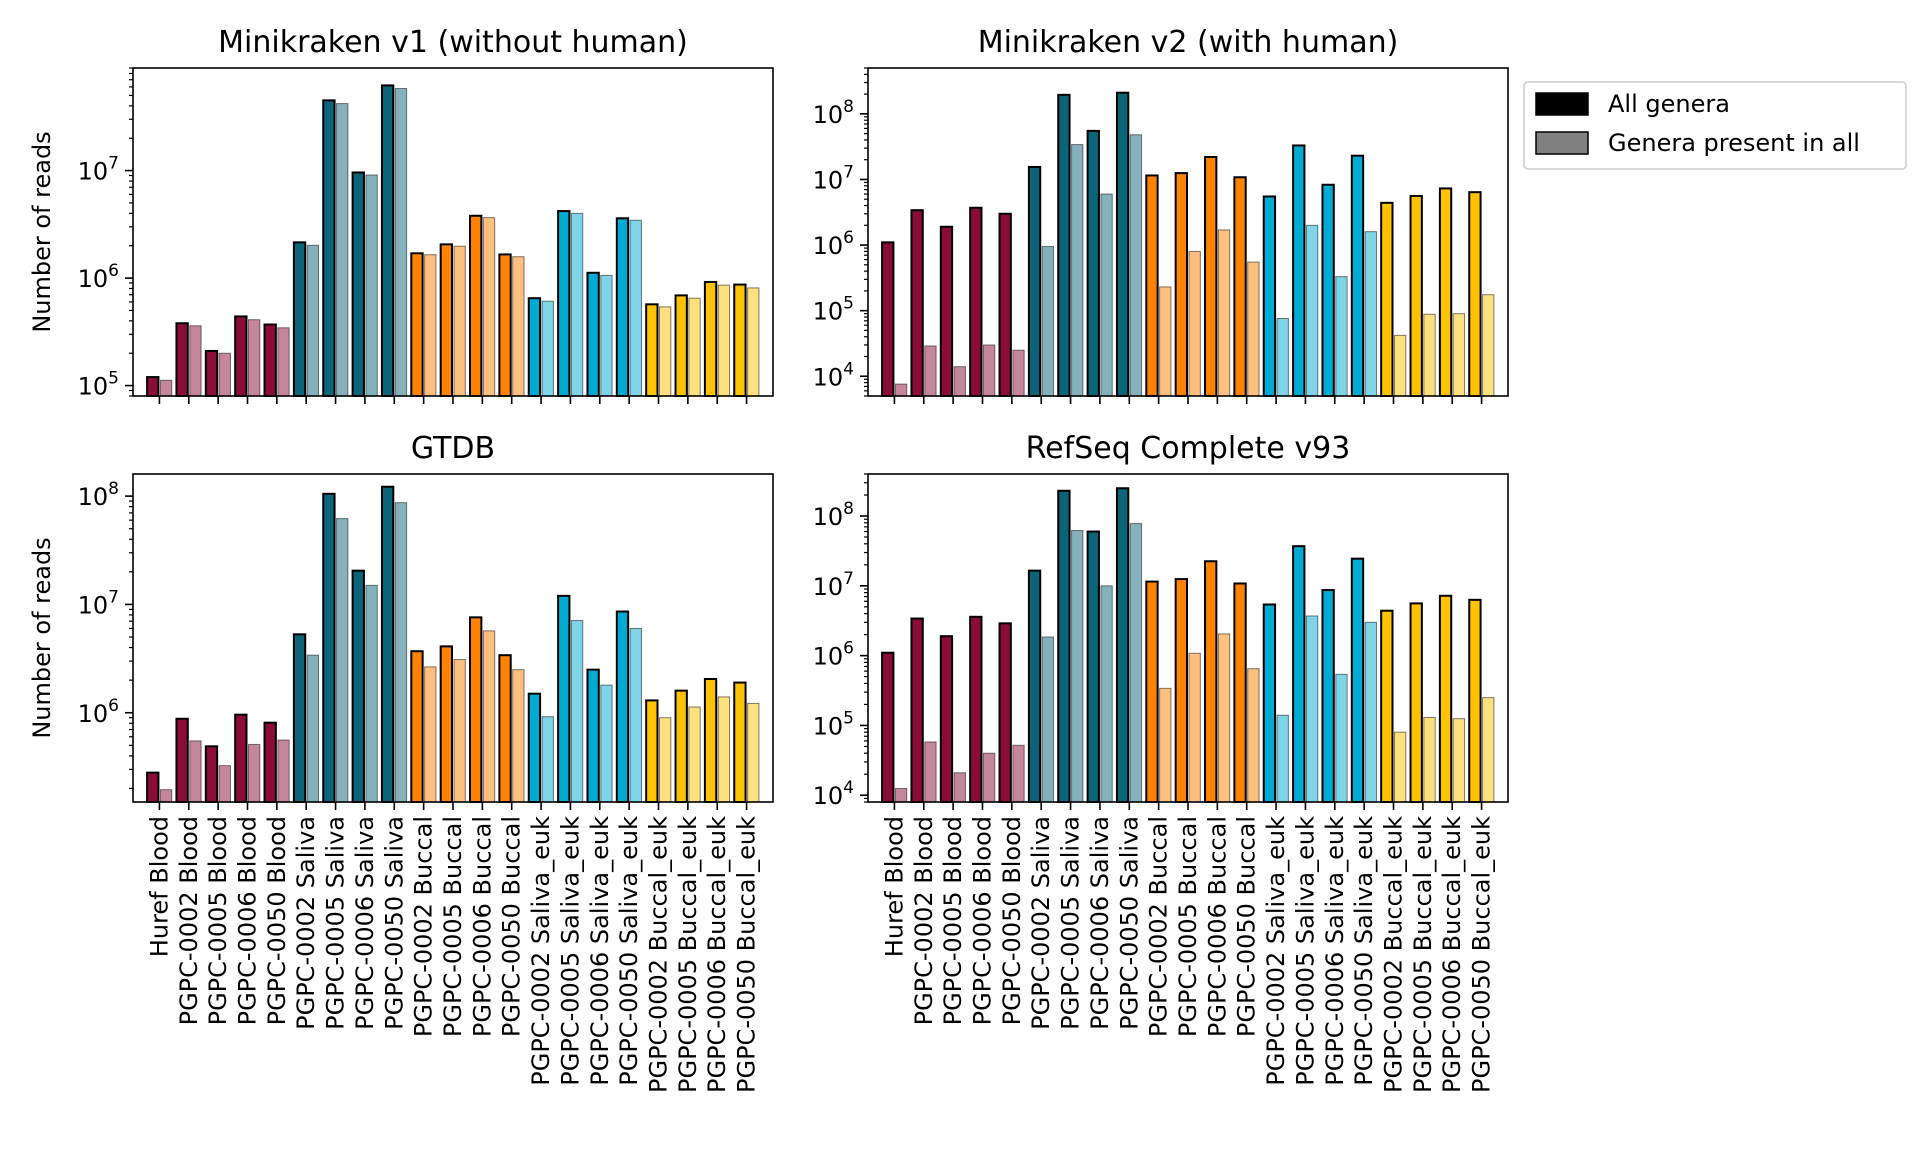  Describe the element at coordinates (1188, 926) in the screenshot. I see `x-tick-label: PGPC-0005 Buccal` at that location.